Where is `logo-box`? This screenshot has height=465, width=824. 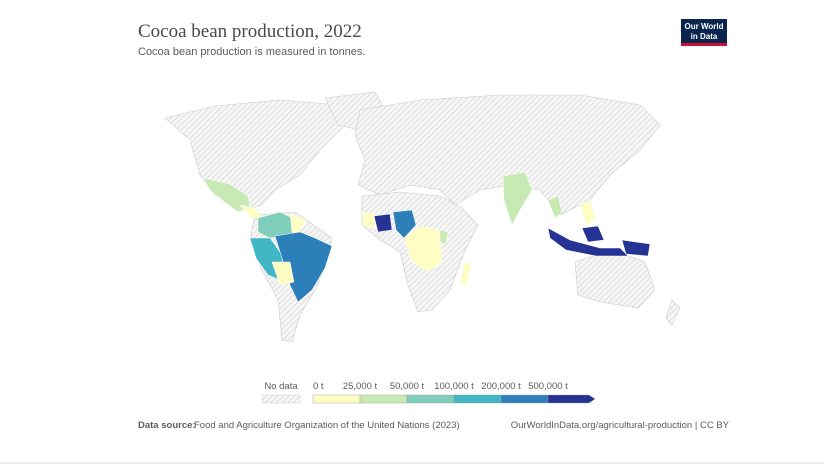 logo-box is located at coordinates (704, 32).